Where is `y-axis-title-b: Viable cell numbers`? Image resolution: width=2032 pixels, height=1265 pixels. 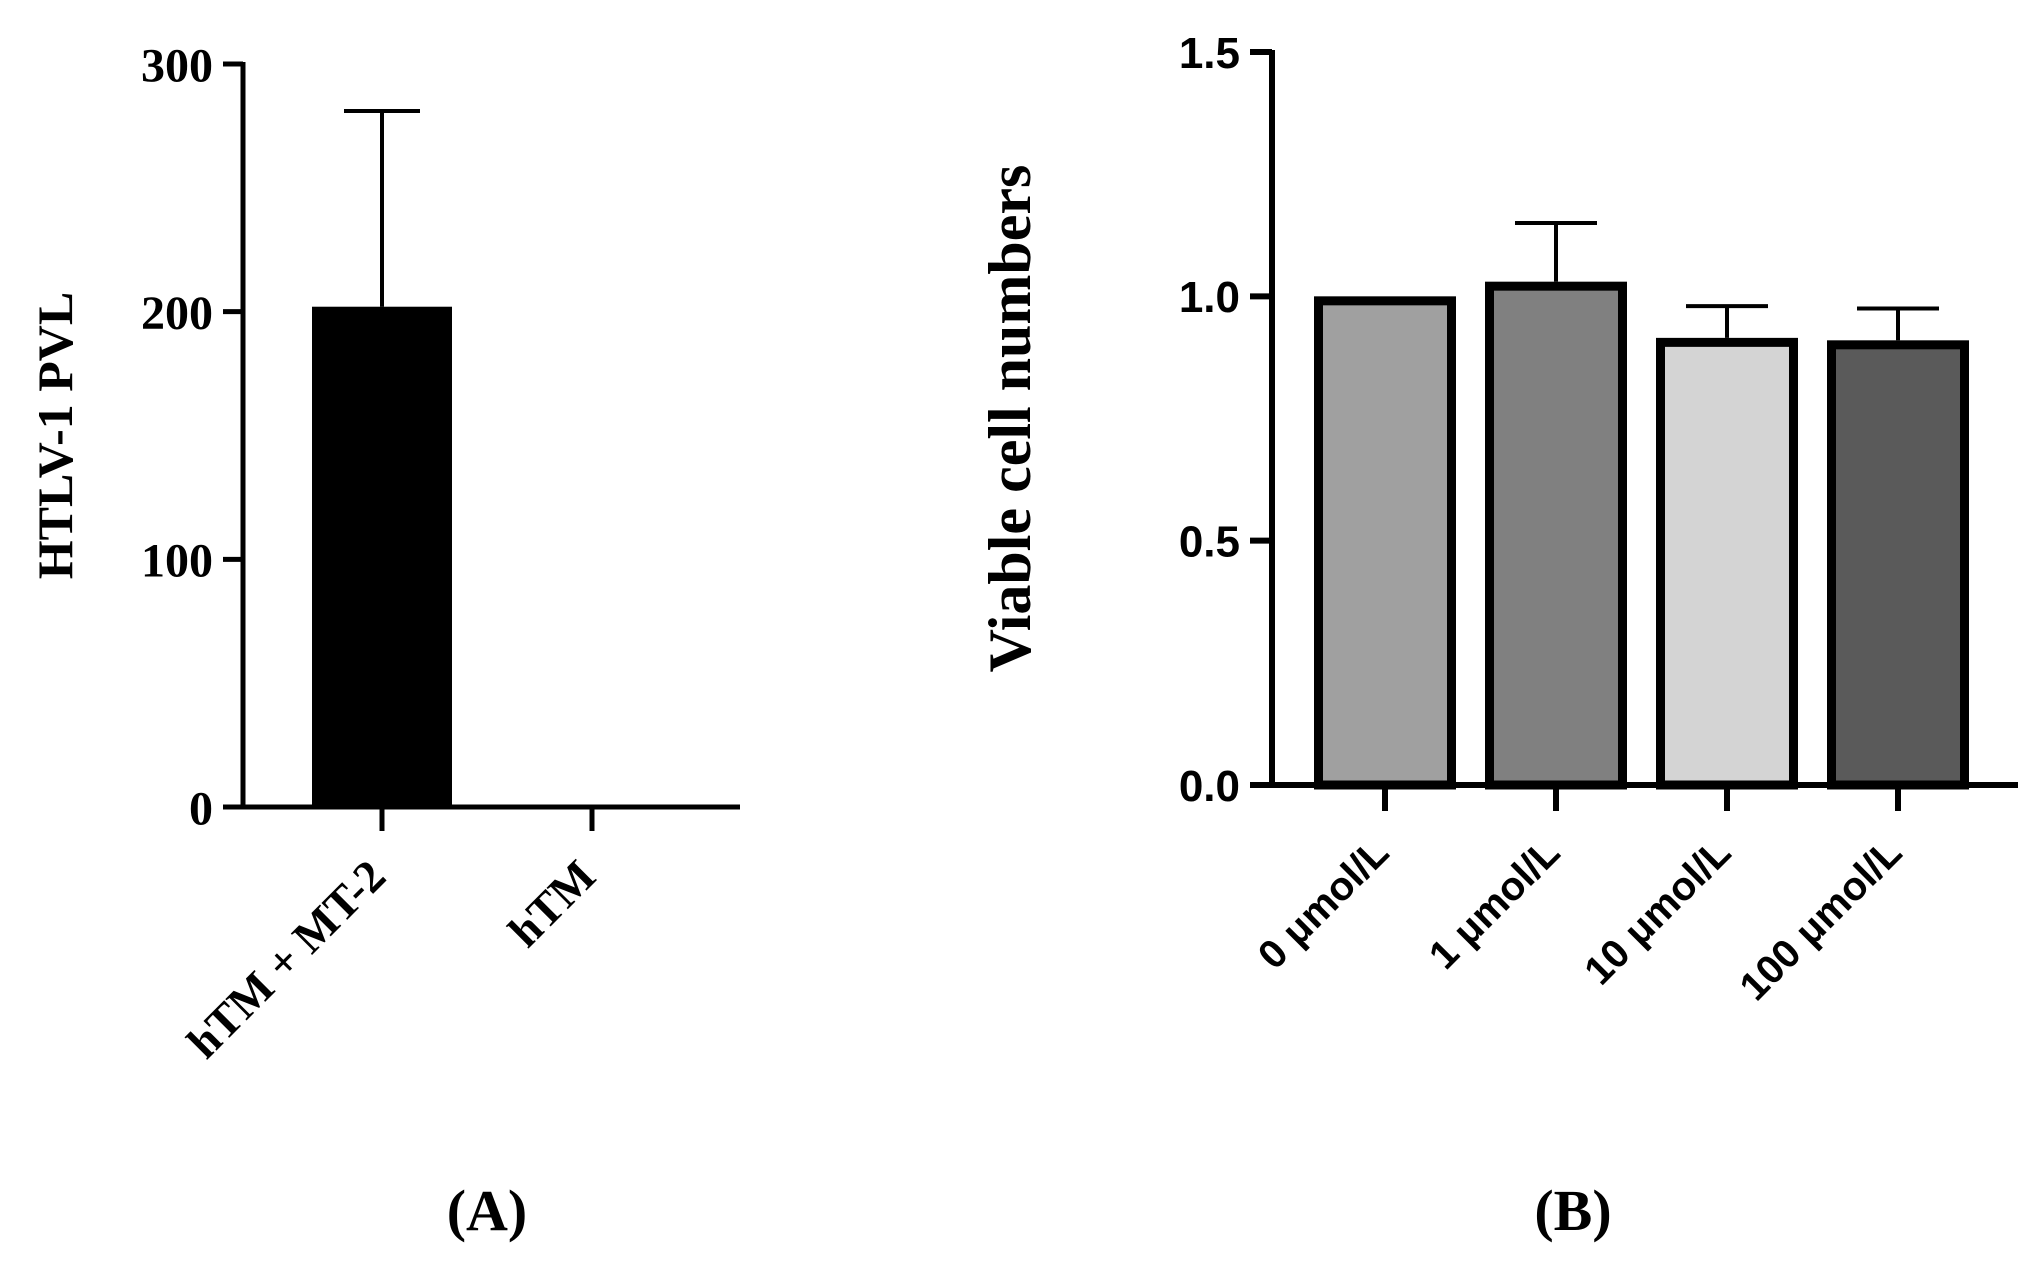
y-axis-title-b: Viable cell numbers is located at coordinates (1010, 419).